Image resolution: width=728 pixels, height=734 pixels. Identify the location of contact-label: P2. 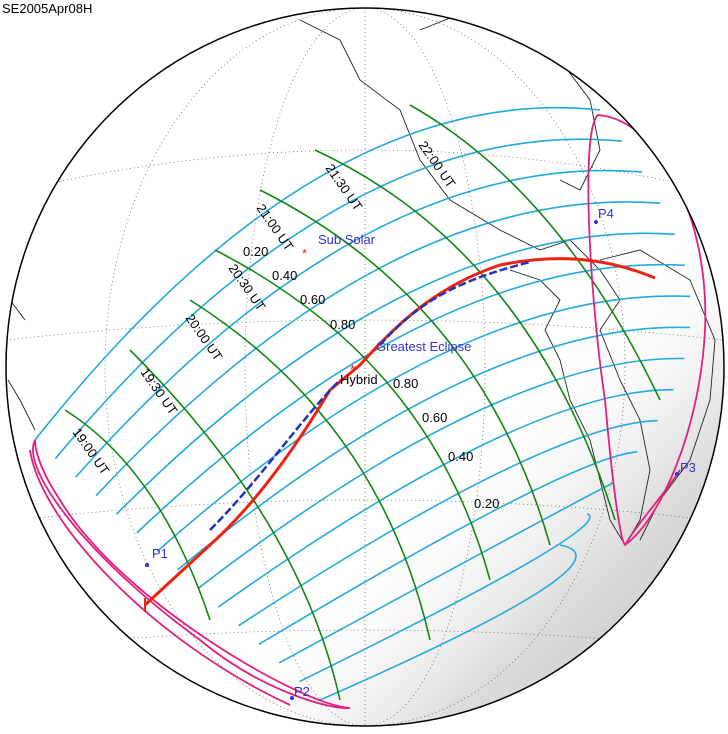
(302, 691).